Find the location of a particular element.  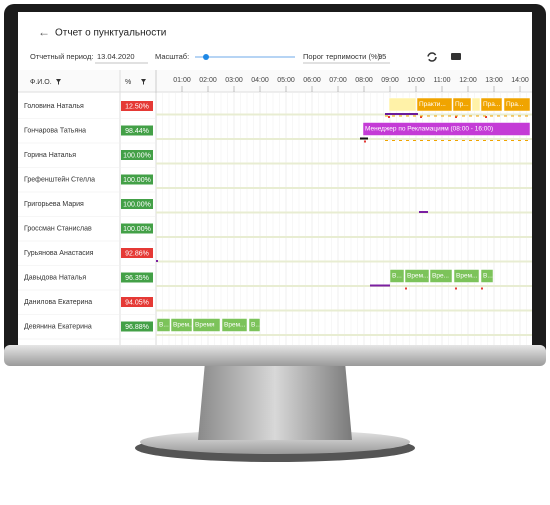

employee-name: Гроссман Станислав is located at coordinates (58, 228).